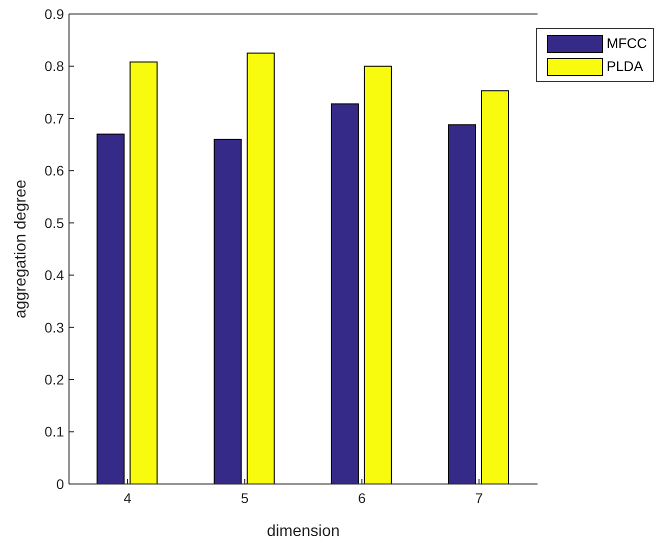 The image size is (658, 545). I want to click on x-tick-label: 4, so click(128, 498).